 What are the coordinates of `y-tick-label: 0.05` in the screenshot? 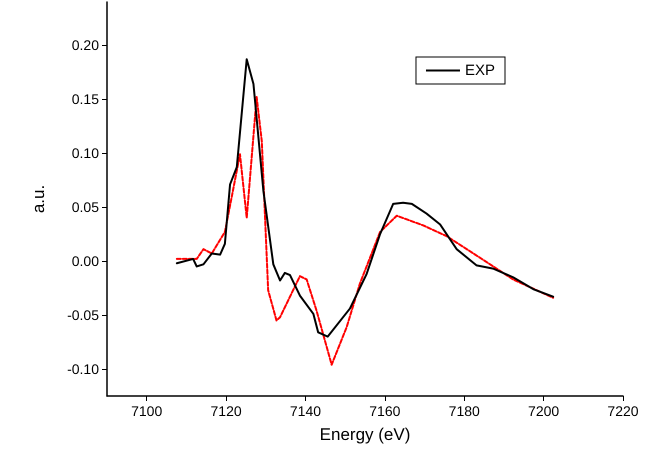 It's located at (86, 207).